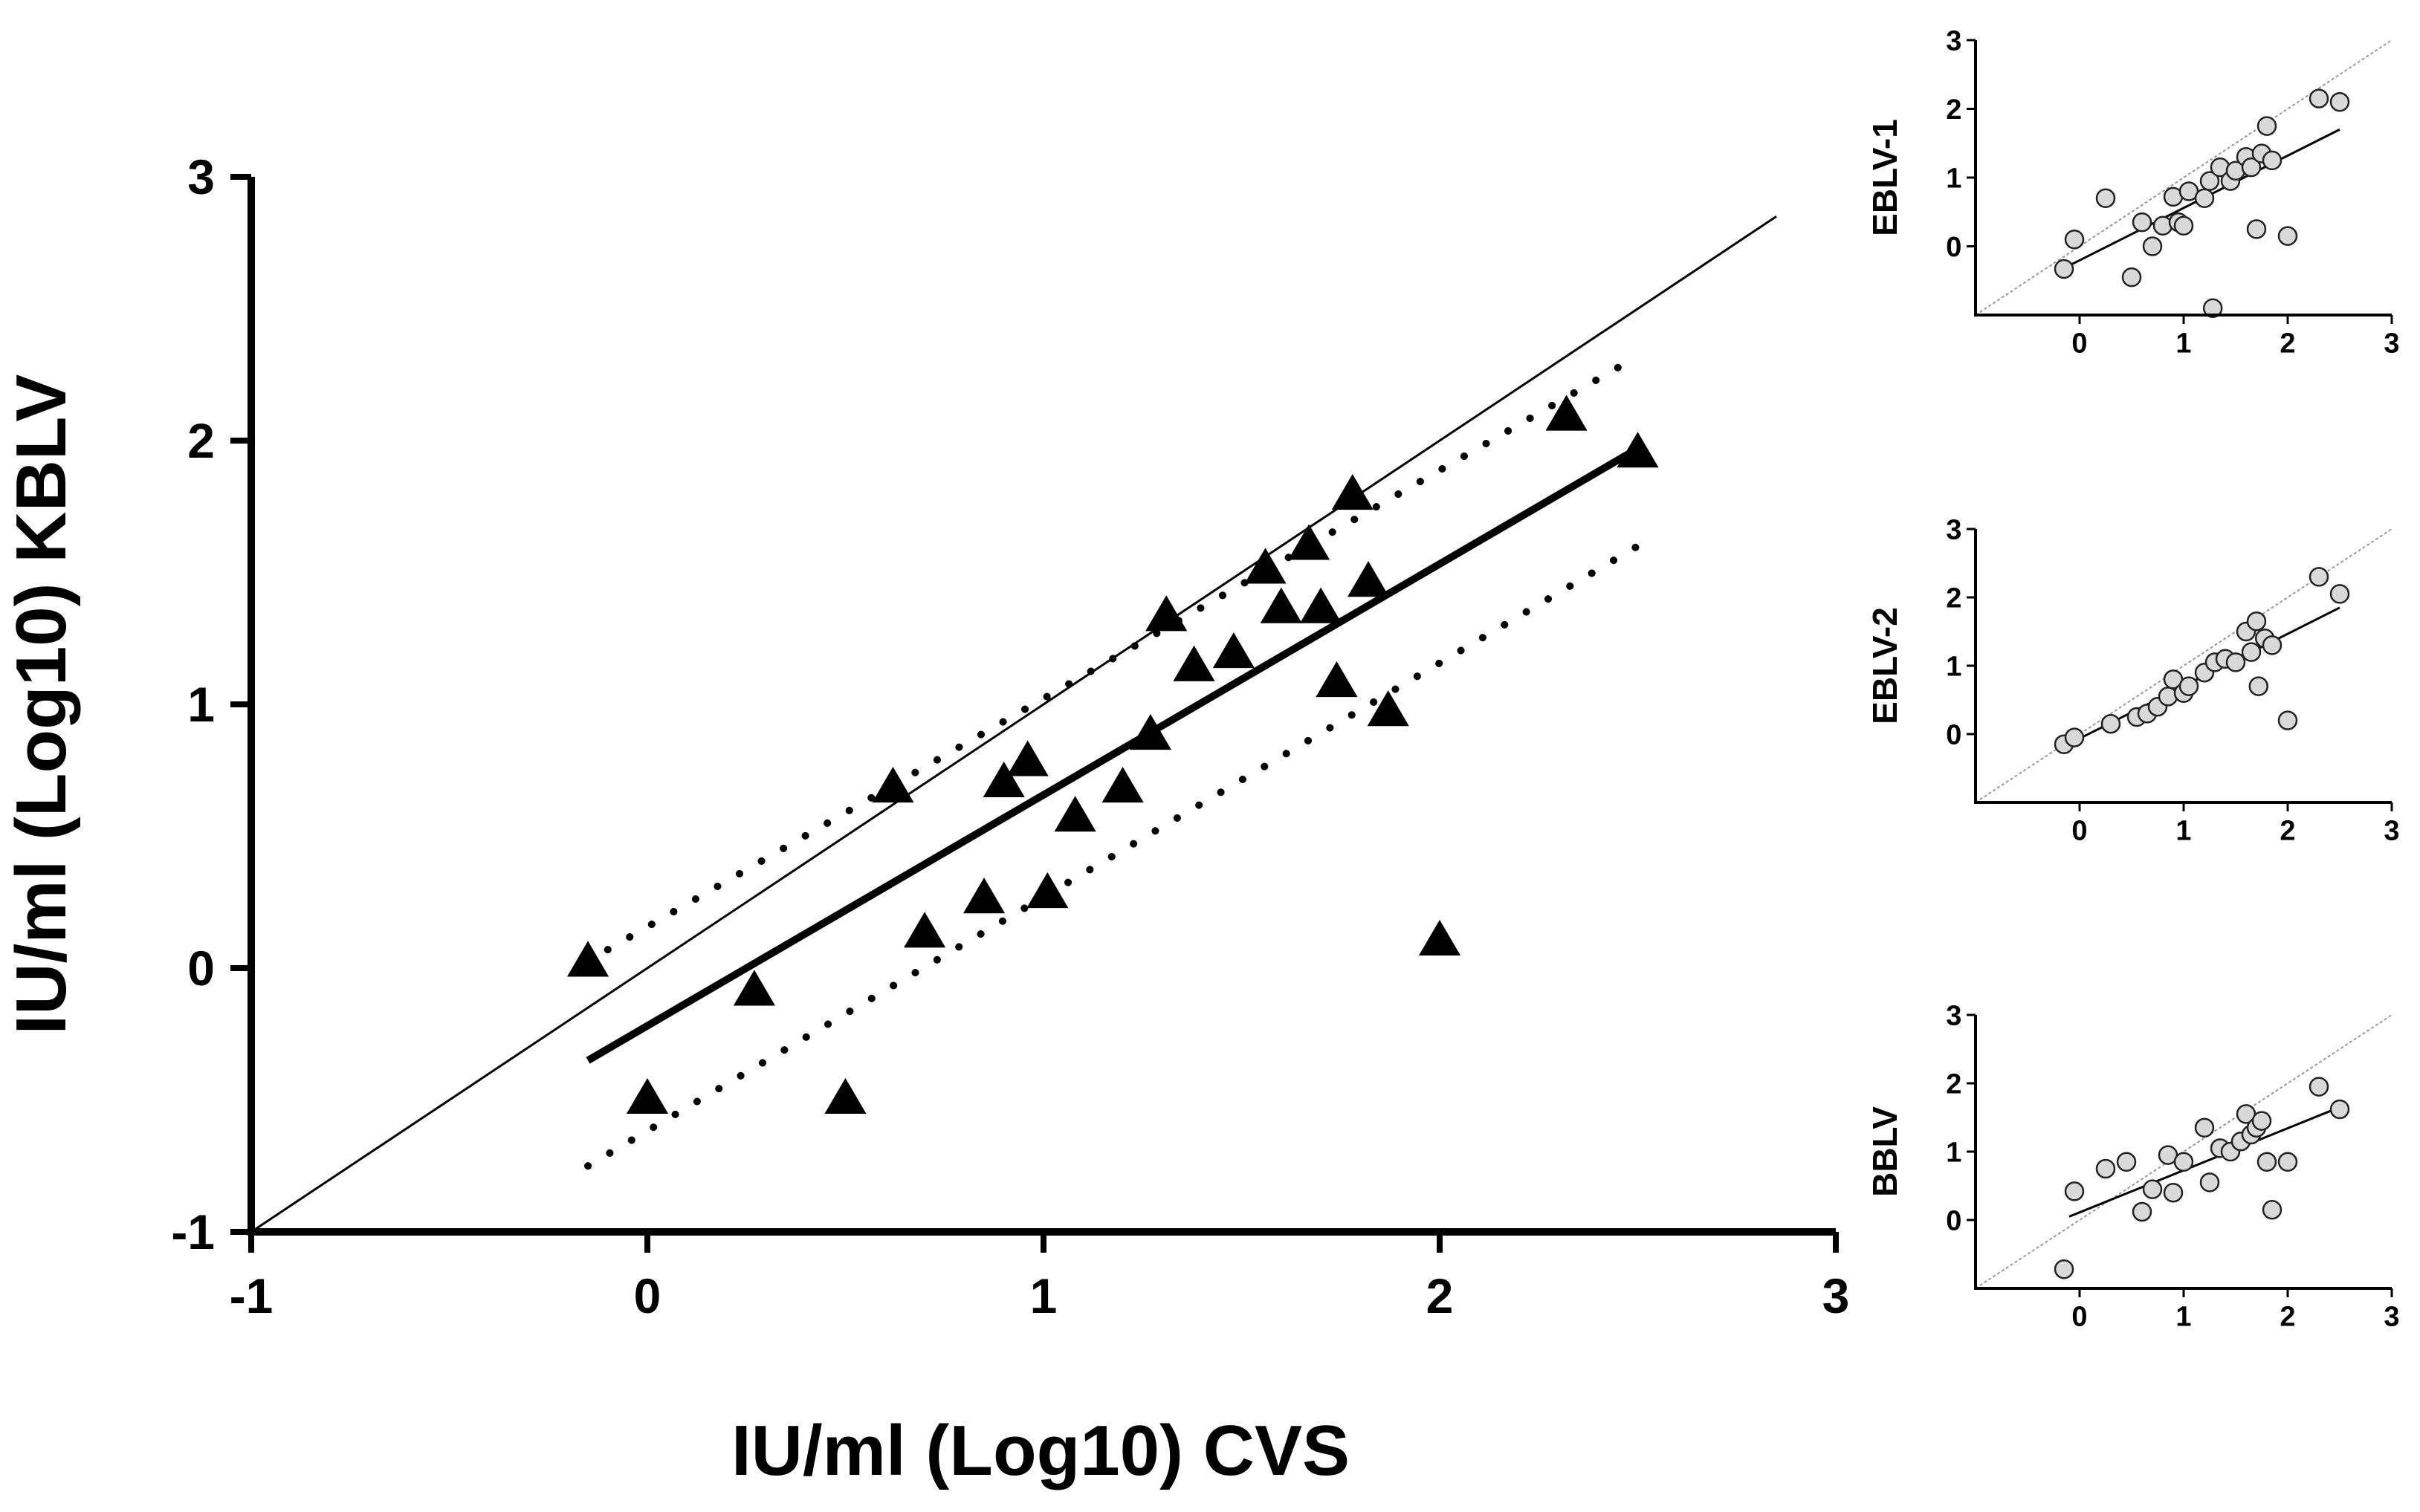 This screenshot has width=2420, height=1512. I want to click on y-axis-title: BBLV, so click(1885, 1151).